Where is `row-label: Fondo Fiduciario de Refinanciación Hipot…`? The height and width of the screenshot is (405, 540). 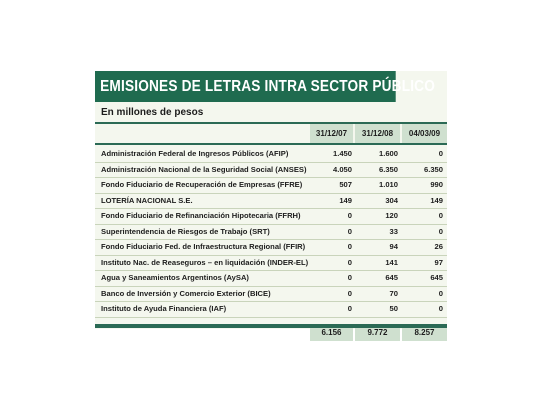 row-label: Fondo Fiduciario de Refinanciación Hipot… is located at coordinates (201, 215).